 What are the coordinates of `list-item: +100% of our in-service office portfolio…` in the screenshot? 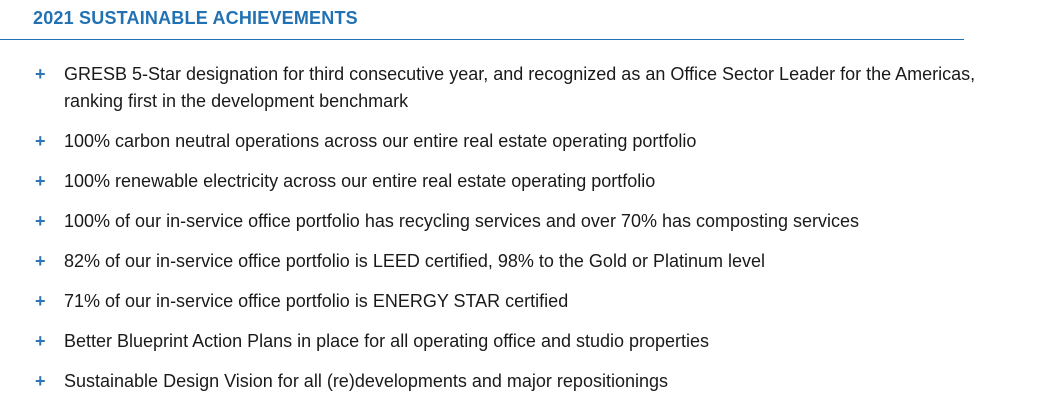 It's located at (536, 221).